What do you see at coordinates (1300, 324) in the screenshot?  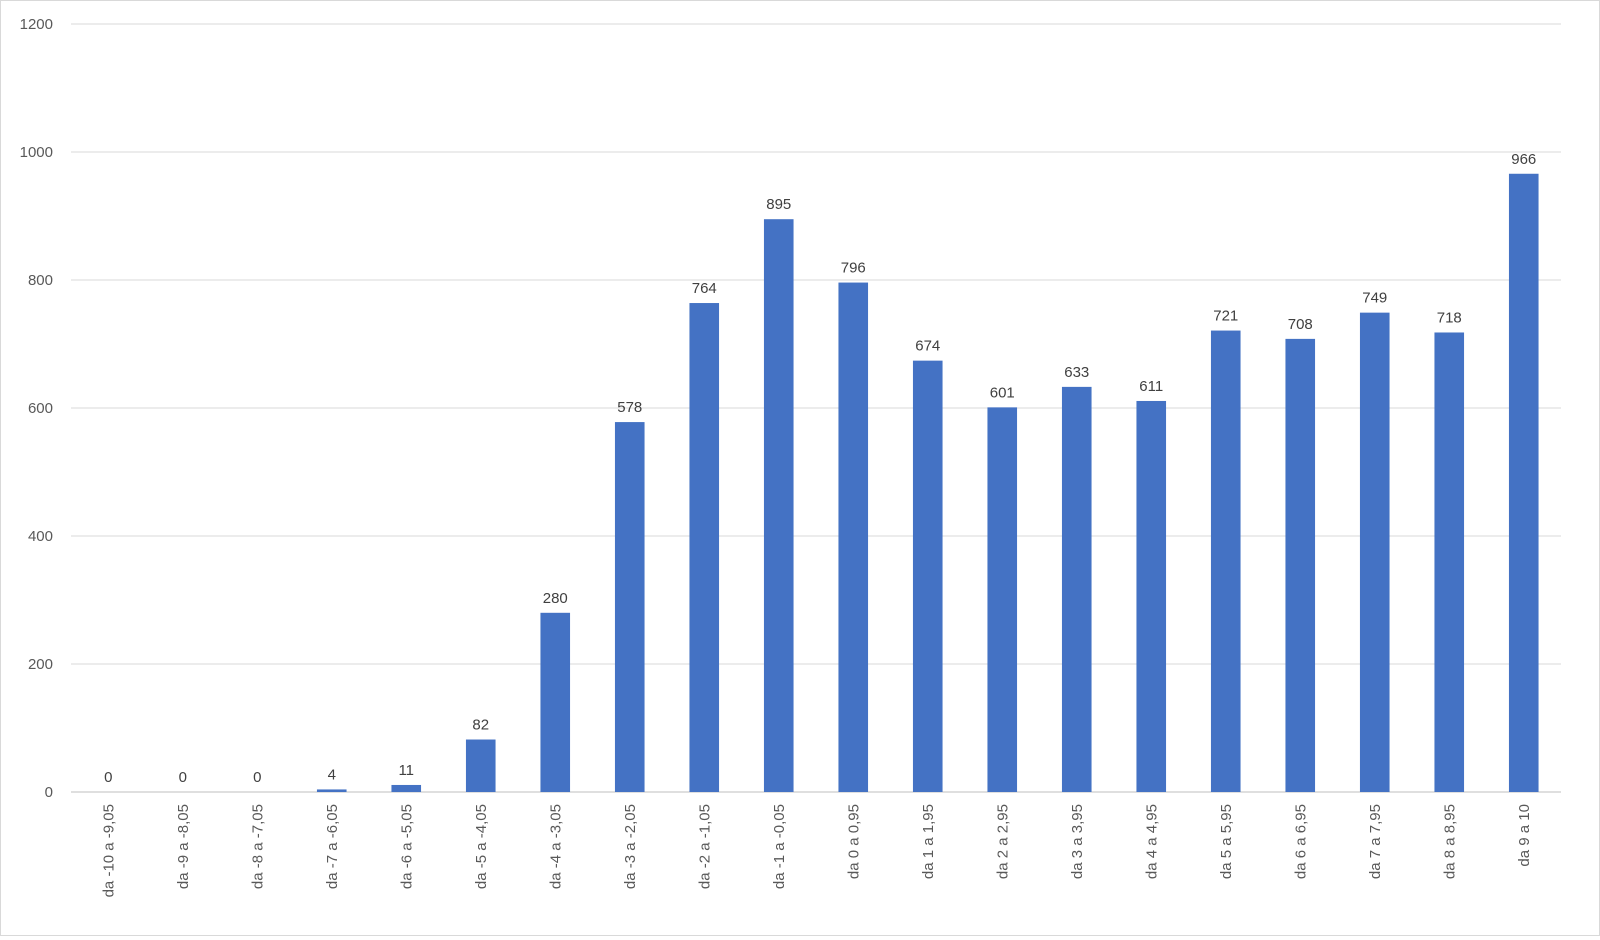 I see `data-label: 708` at bounding box center [1300, 324].